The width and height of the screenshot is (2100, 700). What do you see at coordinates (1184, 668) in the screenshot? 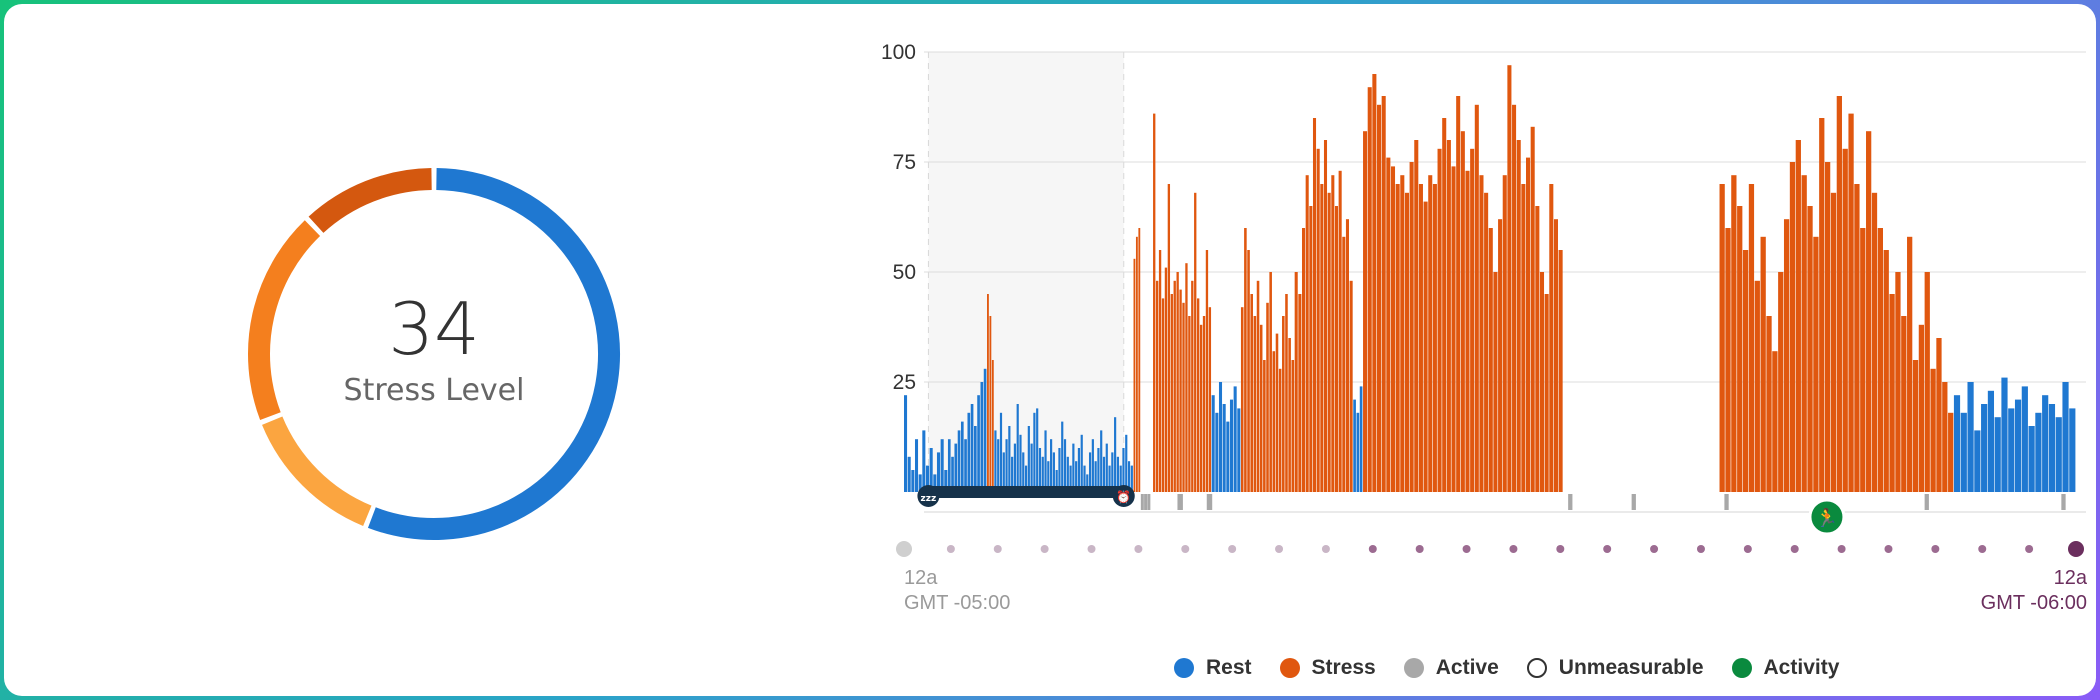
I see `rest-dot-icon` at bounding box center [1184, 668].